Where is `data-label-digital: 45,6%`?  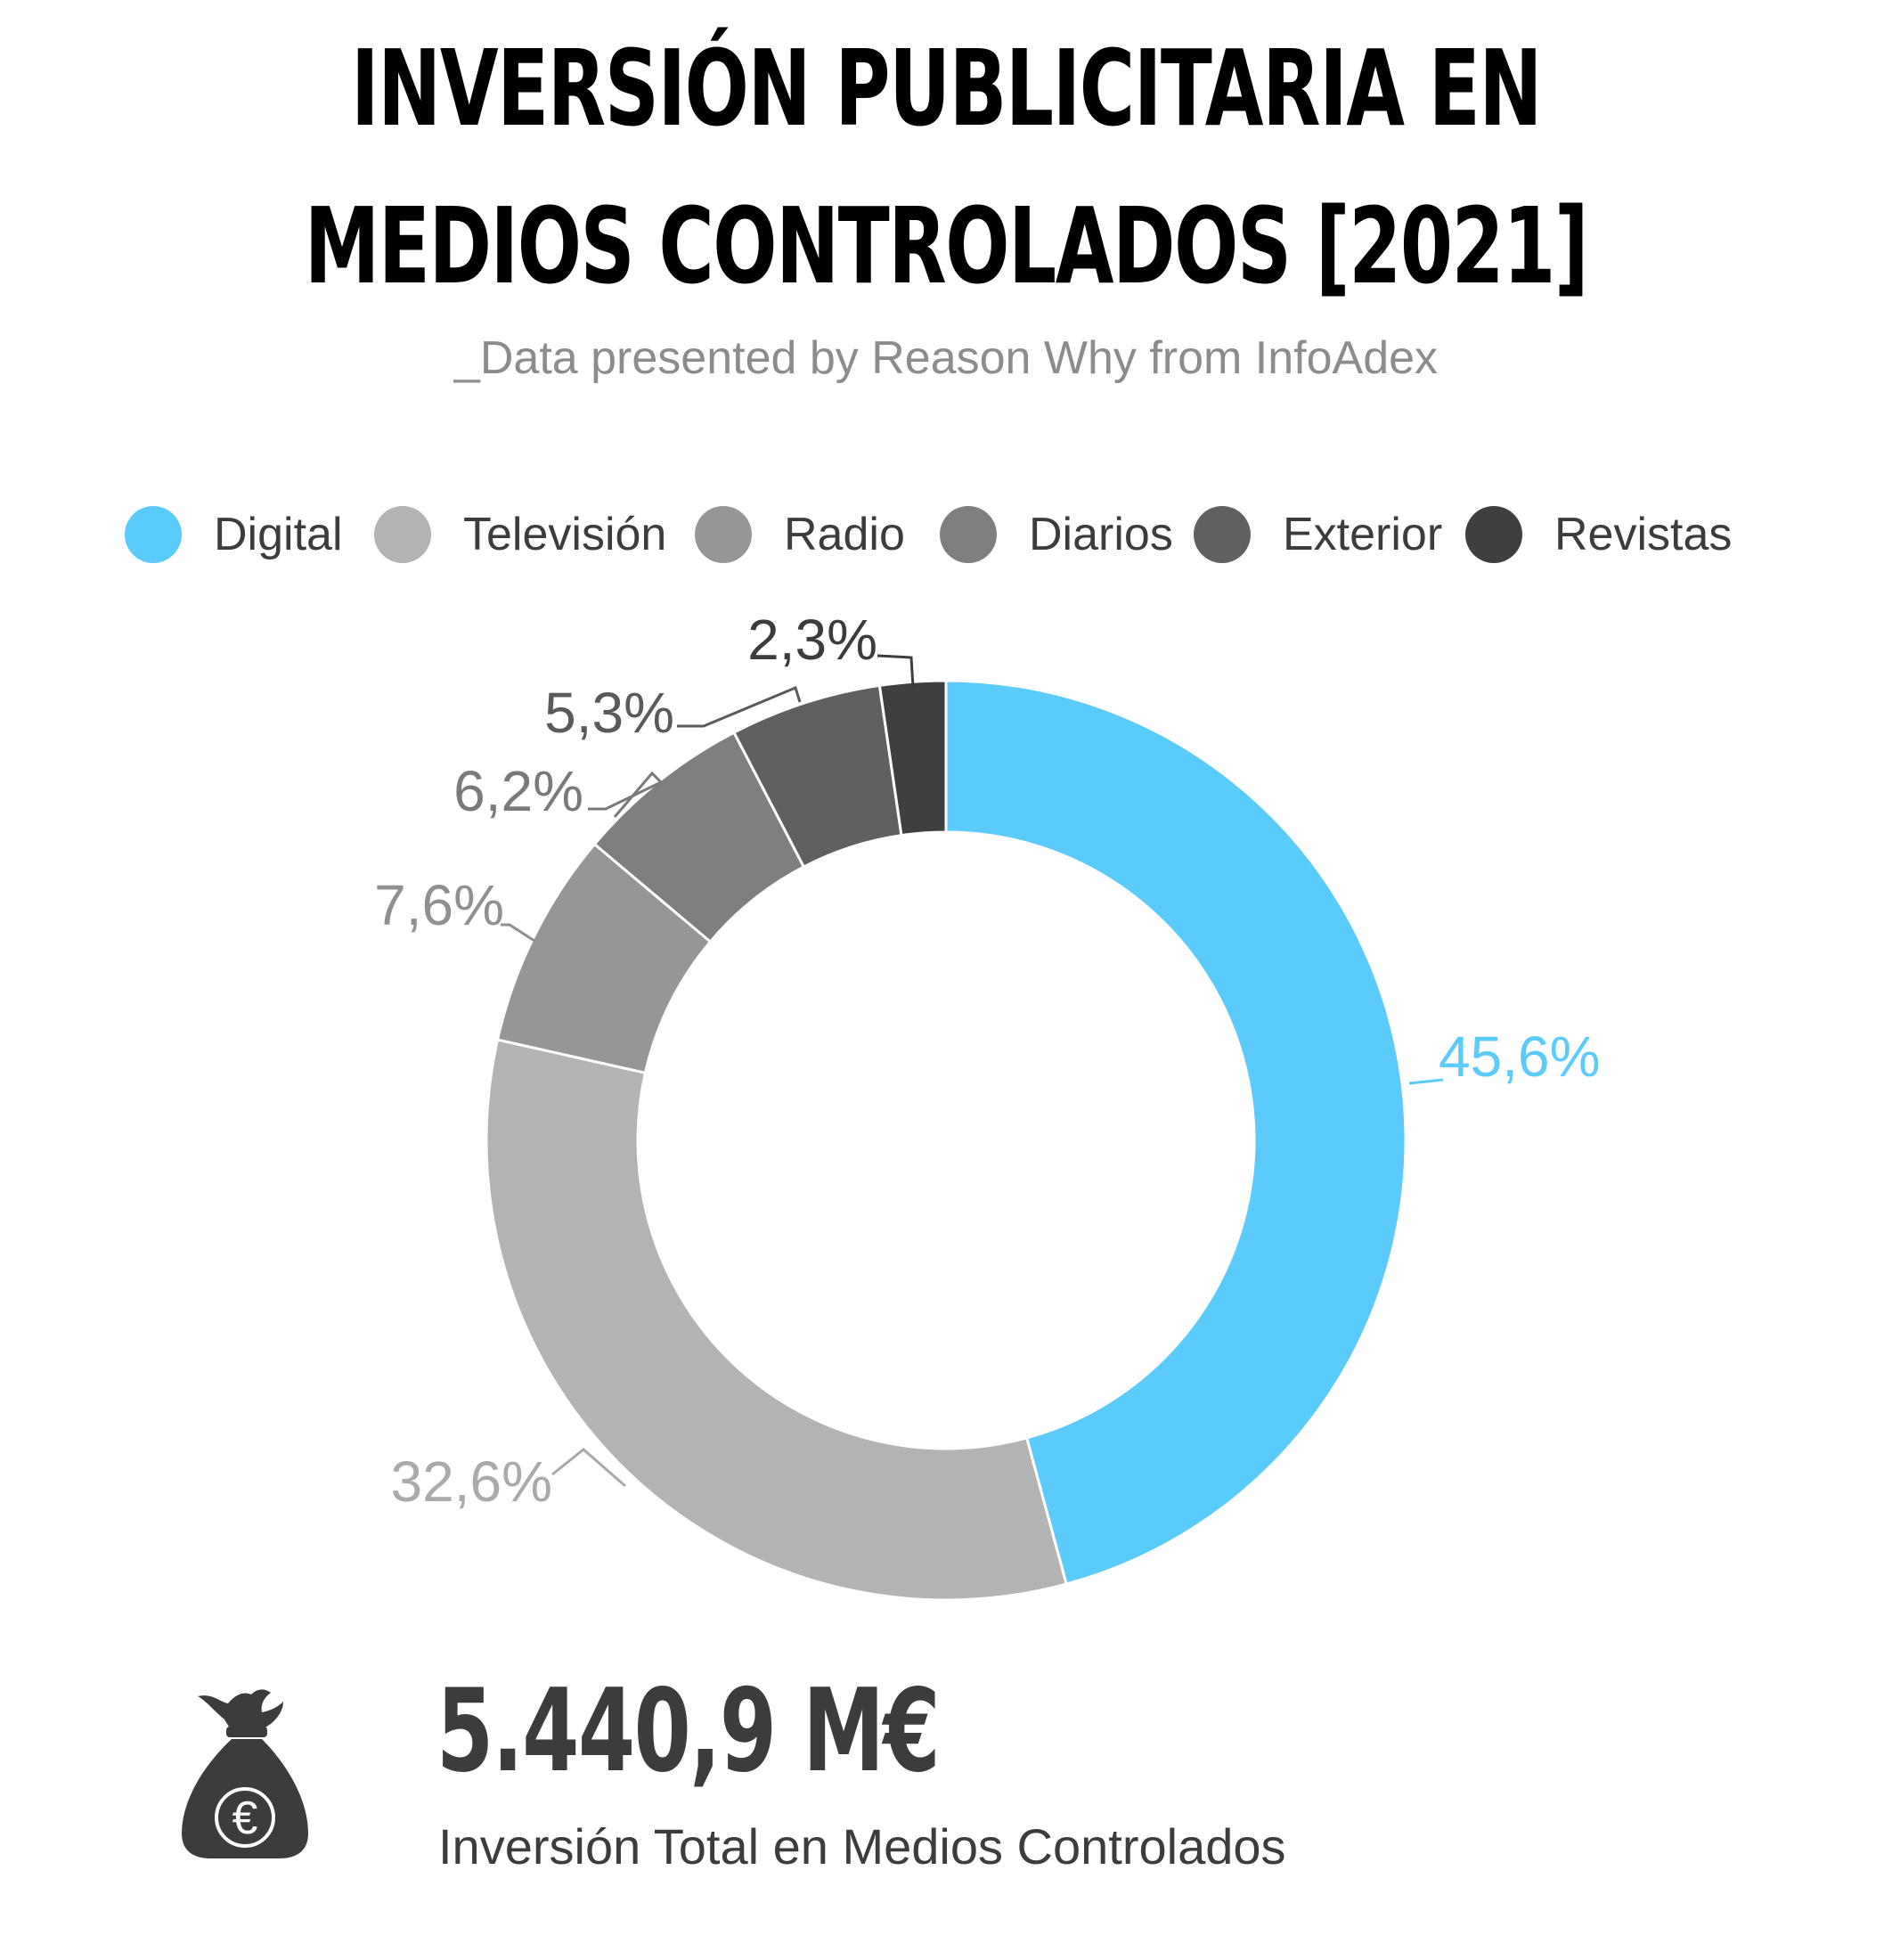 data-label-digital: 45,6% is located at coordinates (1519, 1057).